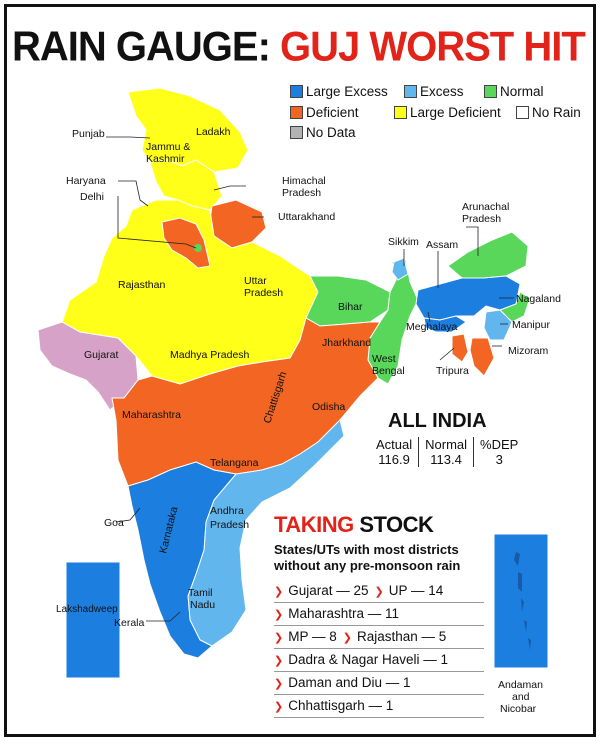  Describe the element at coordinates (518, 709) in the screenshot. I see `label-andaman-3: Nicobar` at that location.